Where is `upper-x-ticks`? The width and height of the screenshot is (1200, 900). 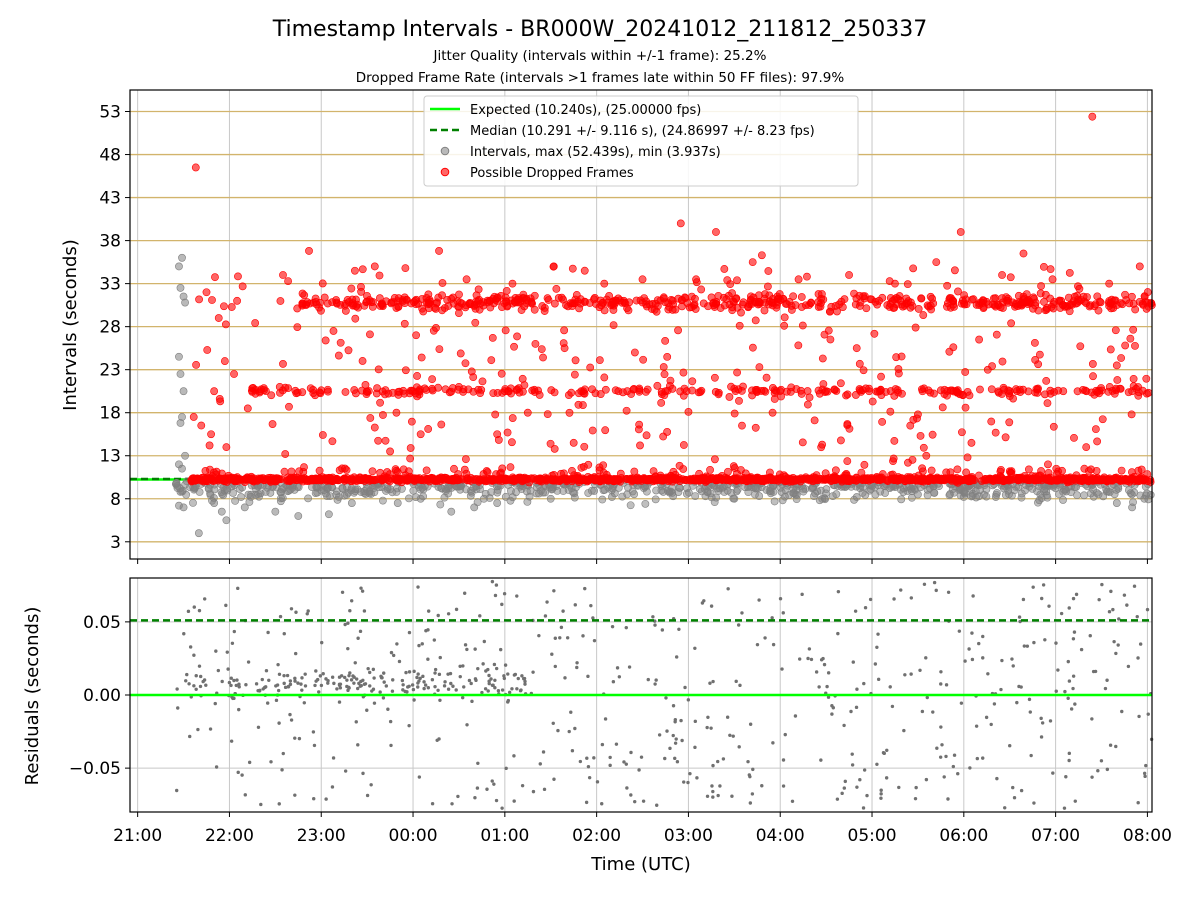 upper-x-ticks is located at coordinates (642, 561).